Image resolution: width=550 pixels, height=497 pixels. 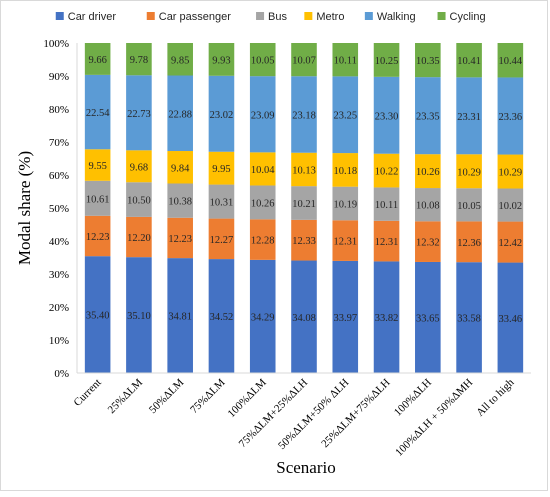 What do you see at coordinates (61, 374) in the screenshot?
I see `y-tick-label: 0%` at bounding box center [61, 374].